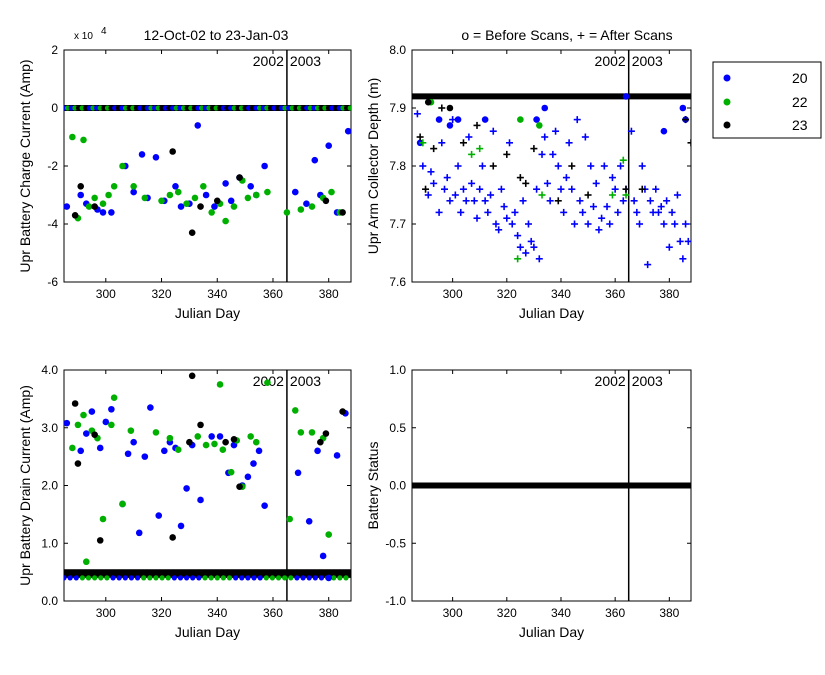 Image resolution: width=825 pixels, height=675 pixels. I want to click on y-exponent-label: x 10, so click(83, 36).